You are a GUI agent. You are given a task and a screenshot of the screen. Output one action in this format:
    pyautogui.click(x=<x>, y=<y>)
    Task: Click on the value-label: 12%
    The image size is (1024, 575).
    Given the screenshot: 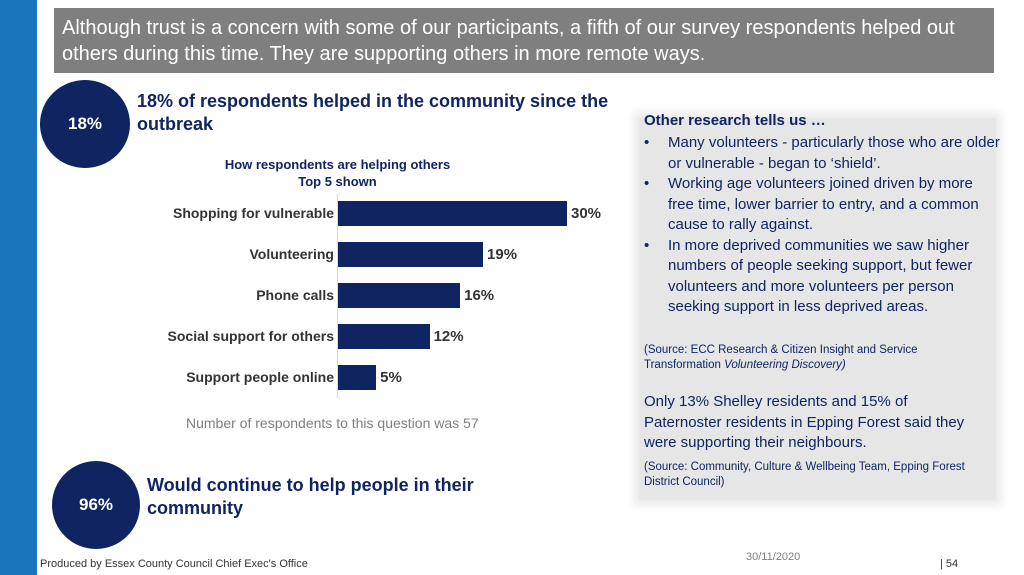 What is the action you would take?
    pyautogui.click(x=448, y=336)
    